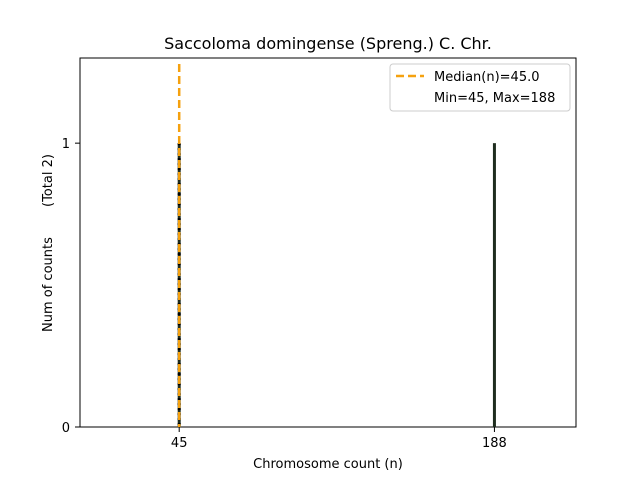 Image resolution: width=640 pixels, height=480 pixels. Describe the element at coordinates (179, 443) in the screenshot. I see `x-tick-label-45: 45` at that location.